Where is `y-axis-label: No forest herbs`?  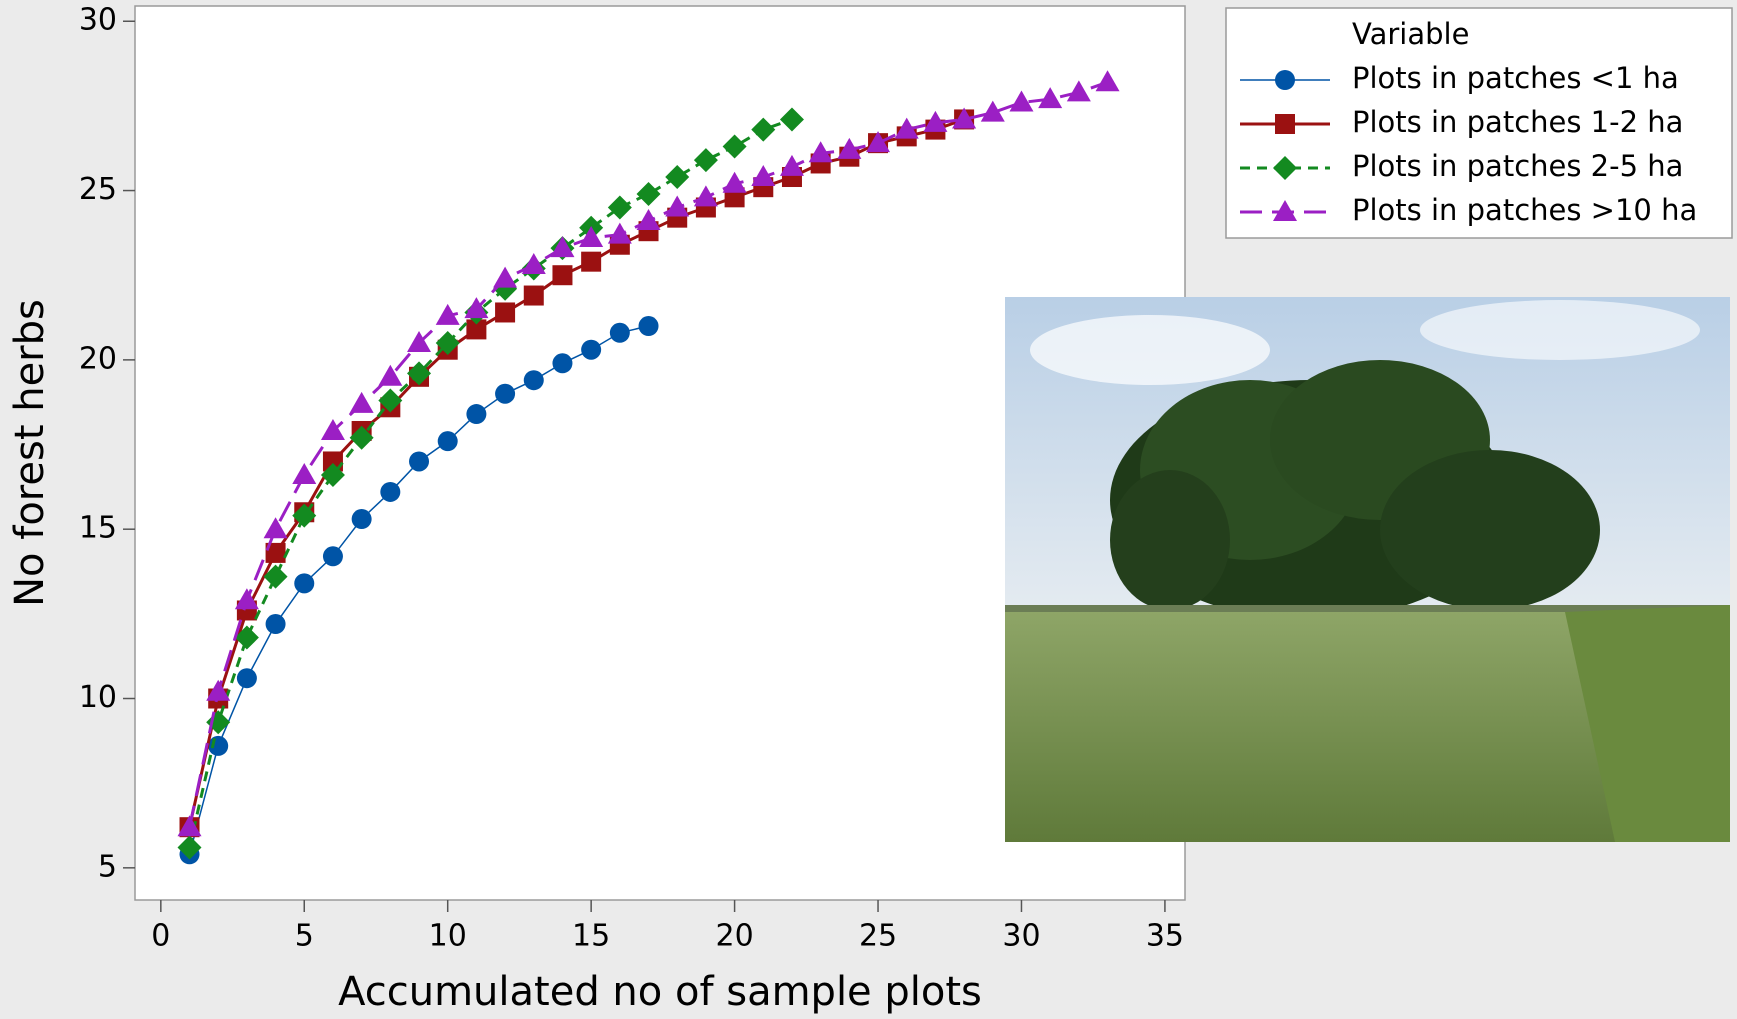
y-axis-label: No forest herbs is located at coordinates (30, 453).